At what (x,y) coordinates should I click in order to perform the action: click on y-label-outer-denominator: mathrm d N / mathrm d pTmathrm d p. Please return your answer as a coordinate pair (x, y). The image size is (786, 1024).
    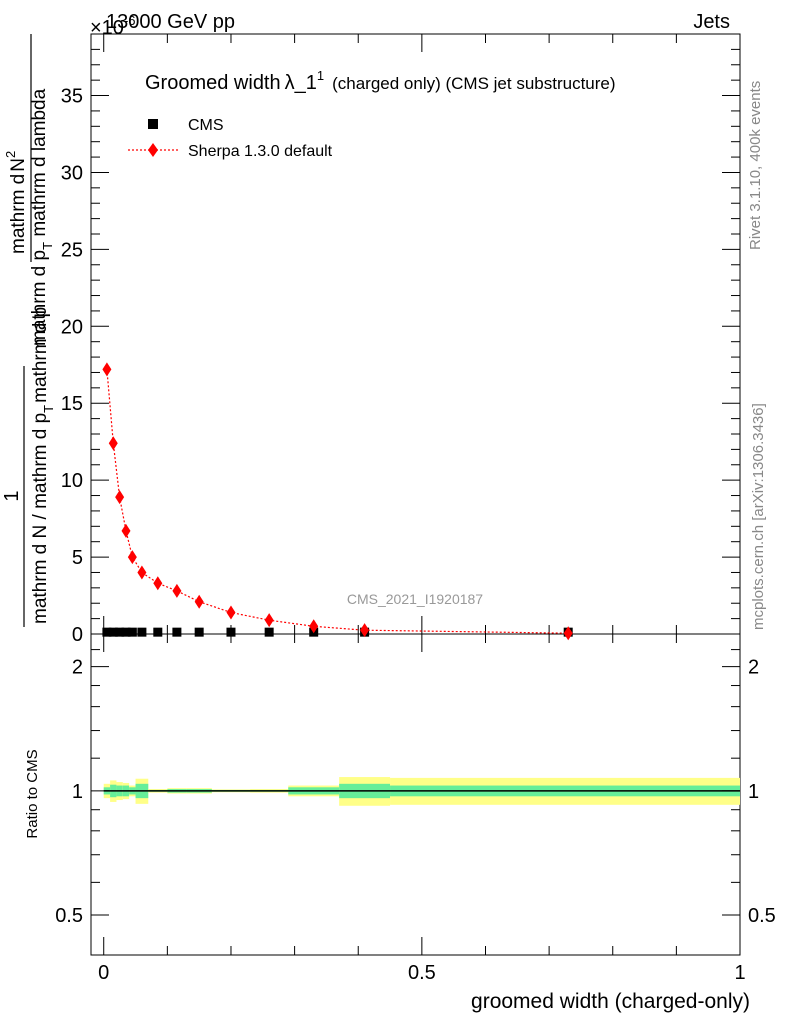
    Looking at the image, I should click on (43, 465).